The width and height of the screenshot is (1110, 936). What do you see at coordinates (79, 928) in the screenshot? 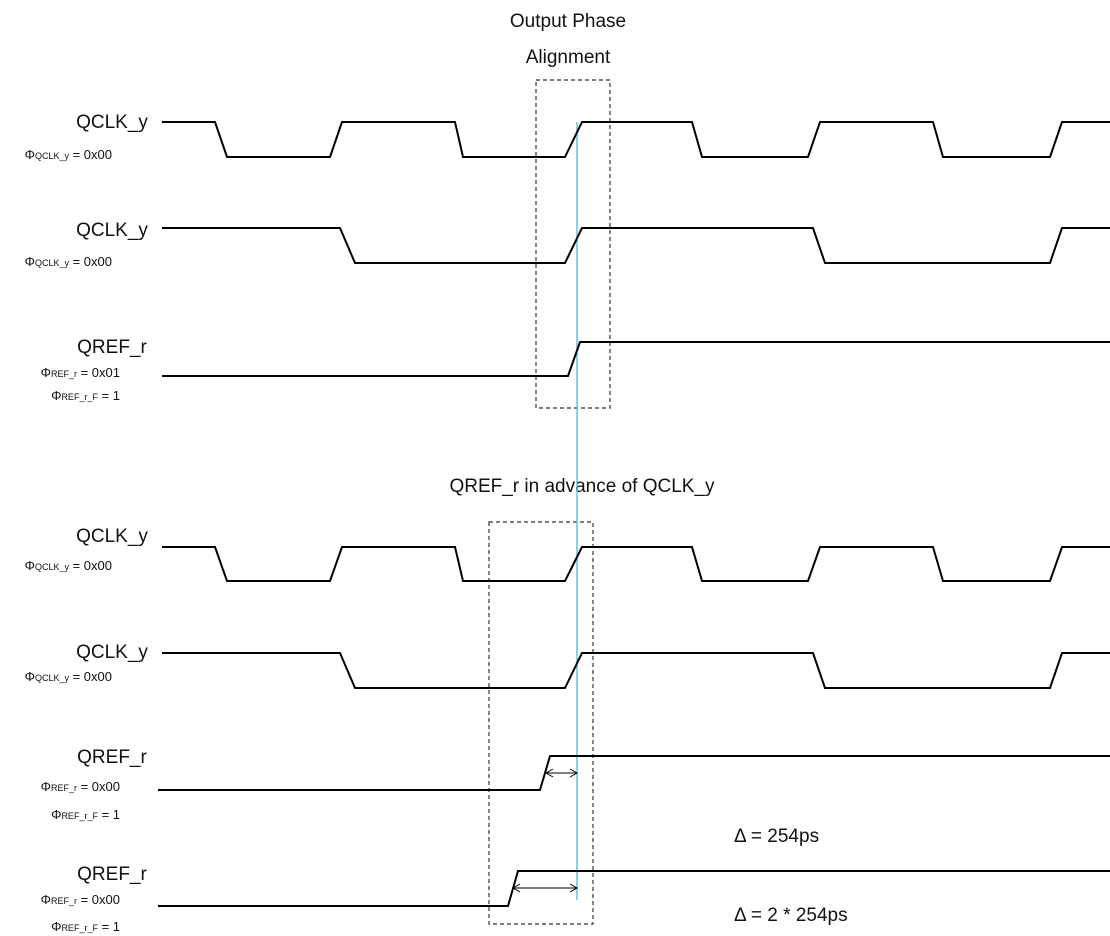
I see `phase-fine-setting-7-subscript: REF_r_F` at bounding box center [79, 928].